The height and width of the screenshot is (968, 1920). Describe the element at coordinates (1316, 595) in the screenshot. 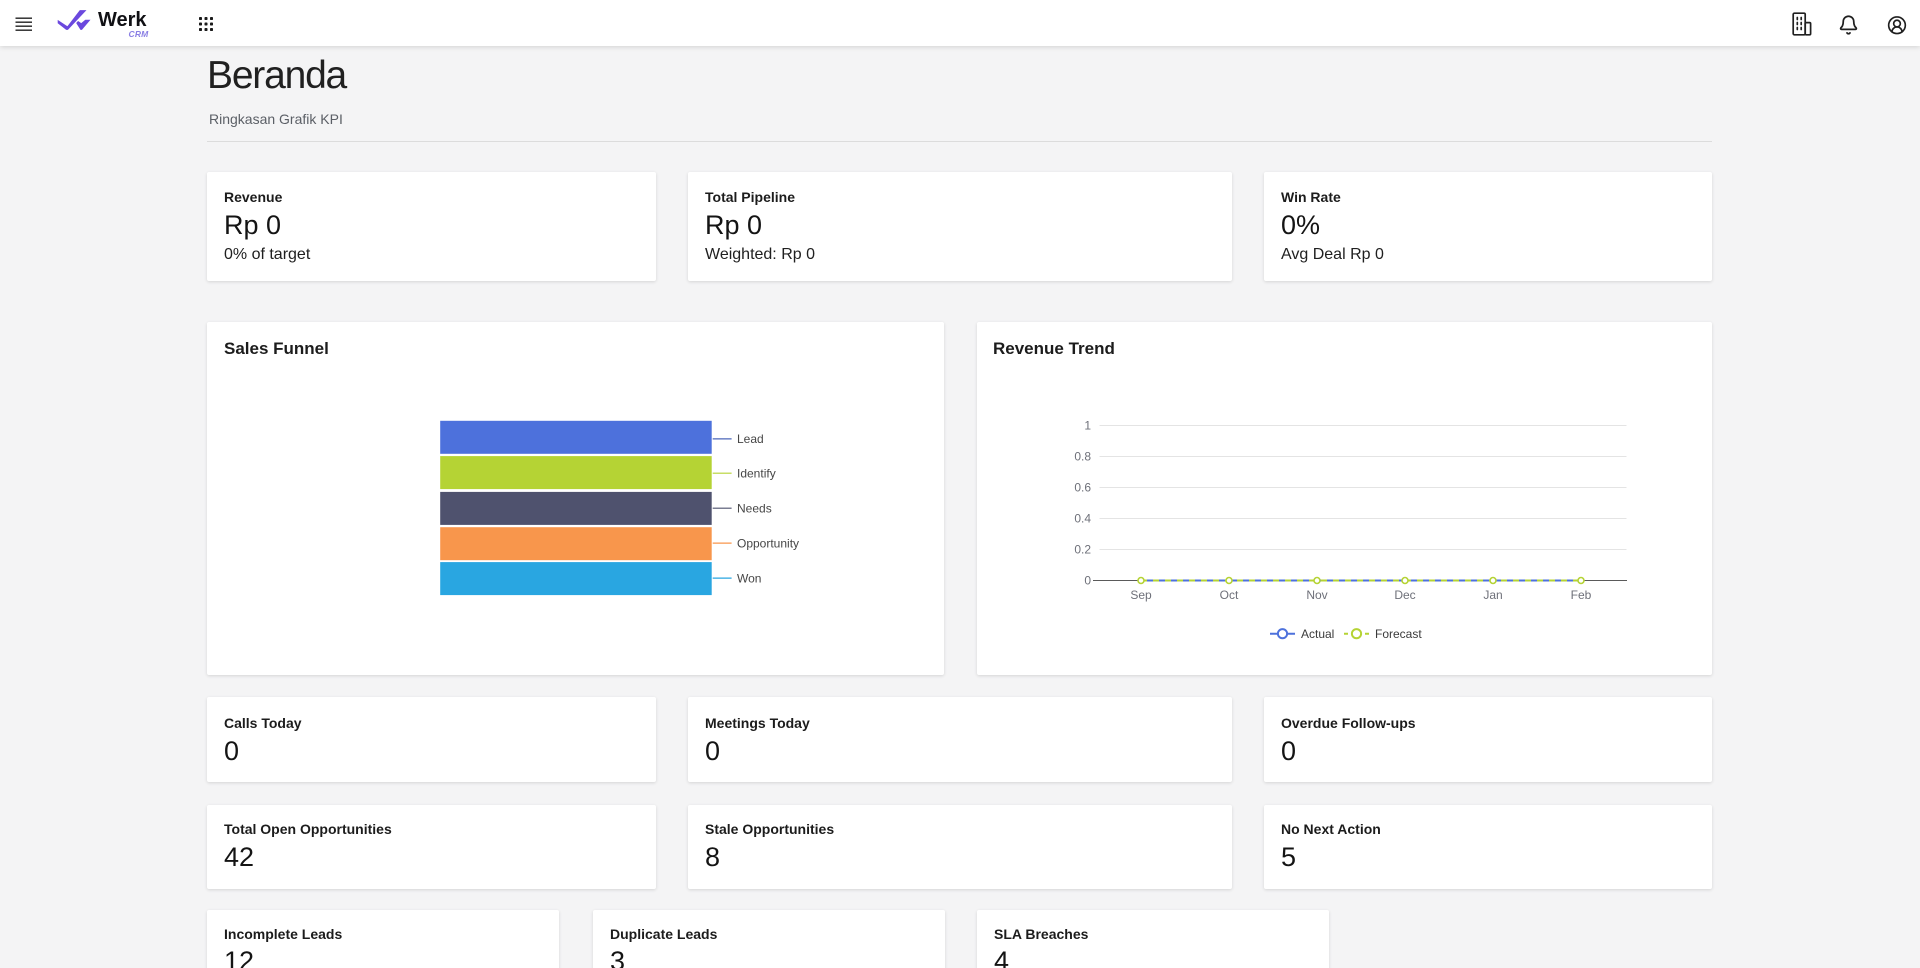

I see `svg-text: Nov` at that location.